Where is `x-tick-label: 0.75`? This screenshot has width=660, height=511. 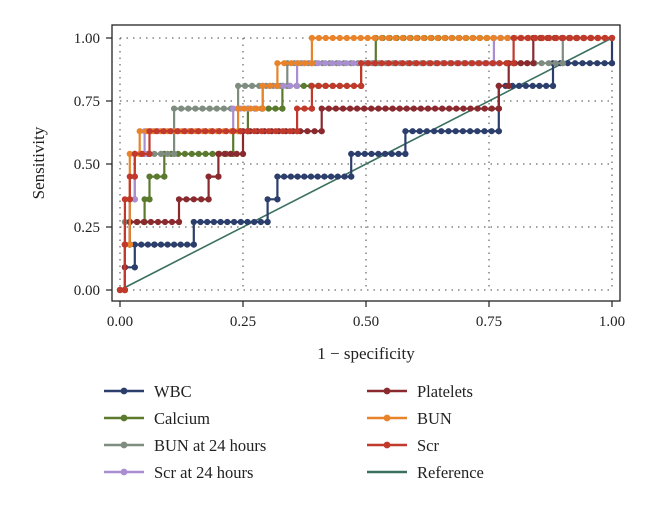
x-tick-label: 0.75 is located at coordinates (489, 322).